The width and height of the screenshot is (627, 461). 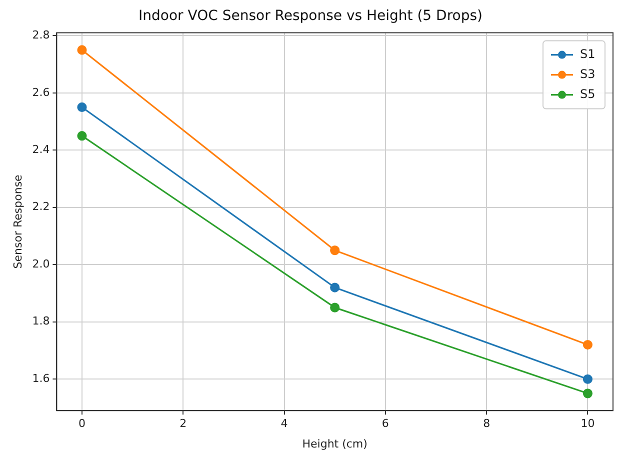 I want to click on legend-label: S3, so click(x=588, y=73).